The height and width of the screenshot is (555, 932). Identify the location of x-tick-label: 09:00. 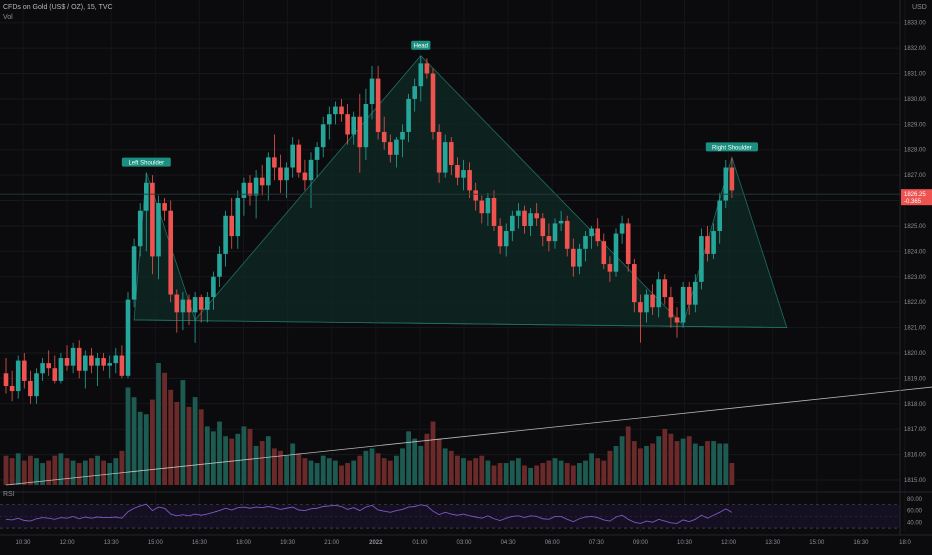
(641, 543).